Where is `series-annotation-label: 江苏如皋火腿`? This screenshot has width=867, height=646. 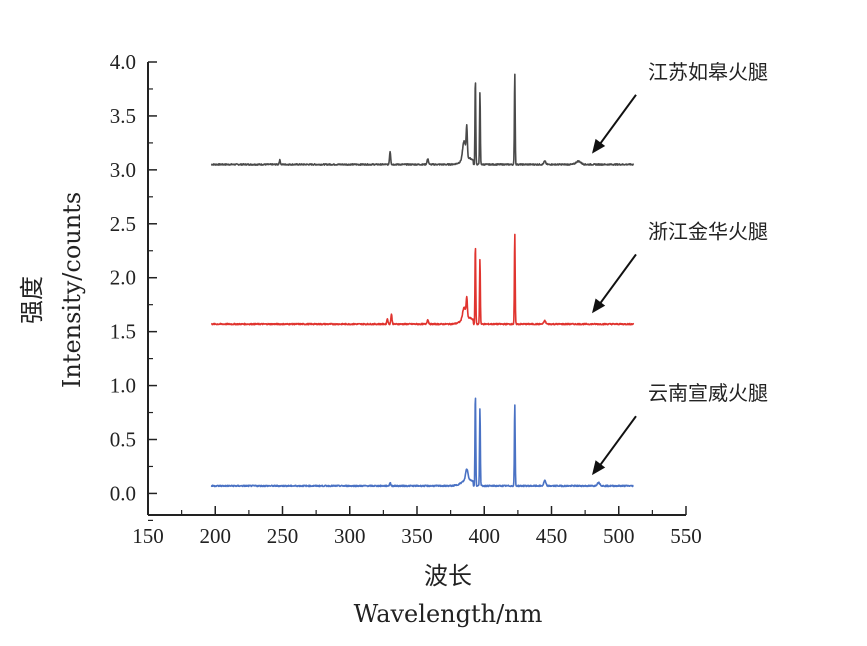 series-annotation-label: 江苏如皋火腿 is located at coordinates (708, 72).